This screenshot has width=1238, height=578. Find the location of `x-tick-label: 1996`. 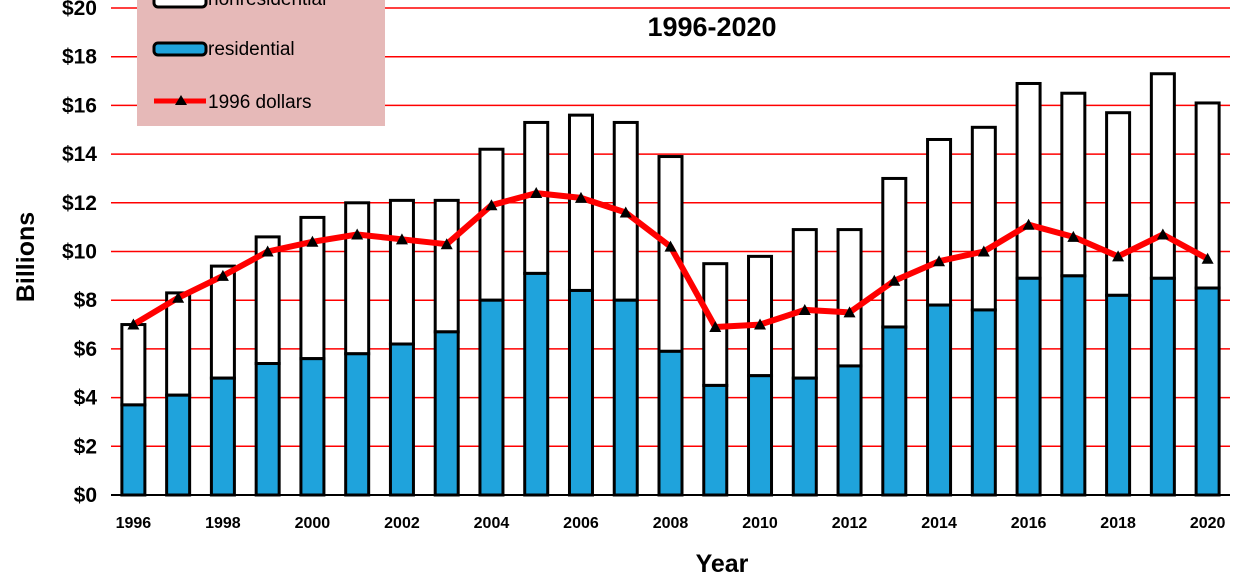

x-tick-label: 1996 is located at coordinates (134, 523).